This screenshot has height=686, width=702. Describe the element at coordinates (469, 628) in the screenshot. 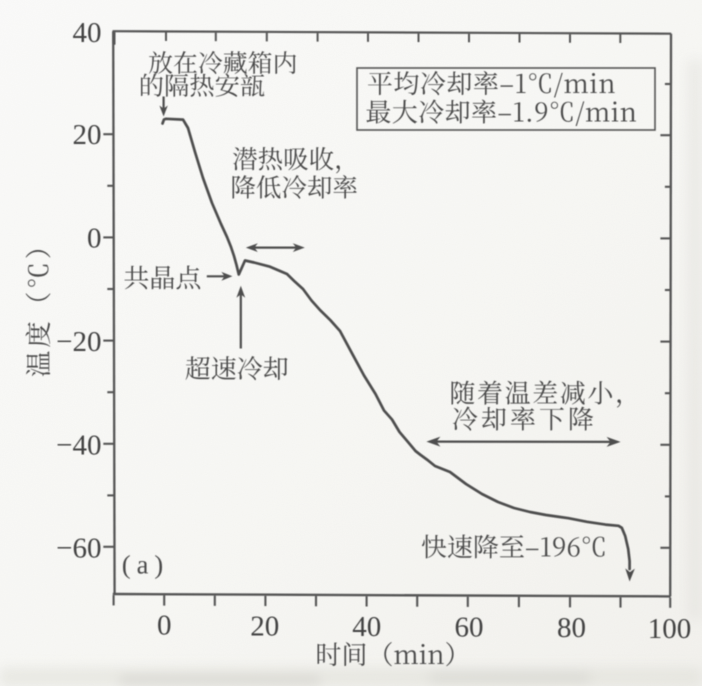

I see `svg-text: 60` at that location.